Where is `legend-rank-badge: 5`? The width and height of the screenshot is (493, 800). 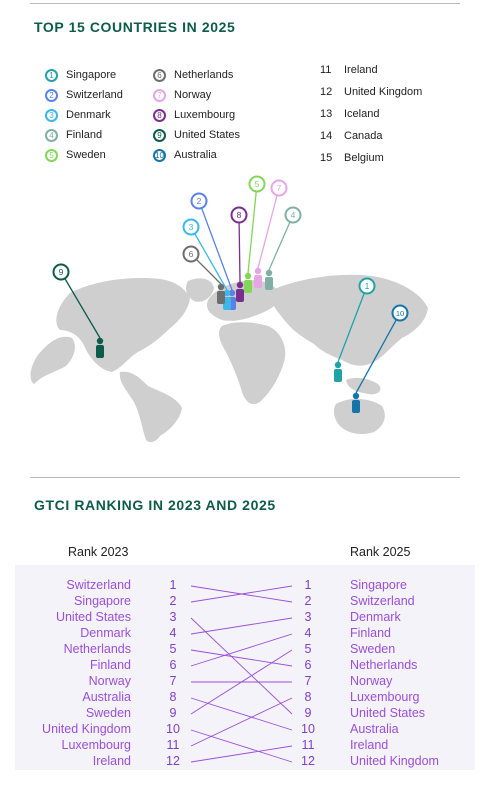 legend-rank-badge: 5 is located at coordinates (51, 155).